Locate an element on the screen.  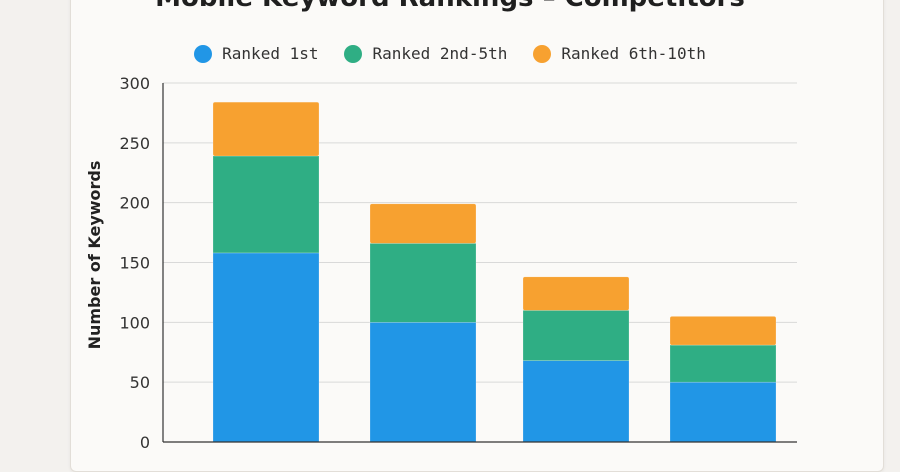
legend-item-ranked-6th-10th: Ranked 6th-10th is located at coordinates (619, 53).